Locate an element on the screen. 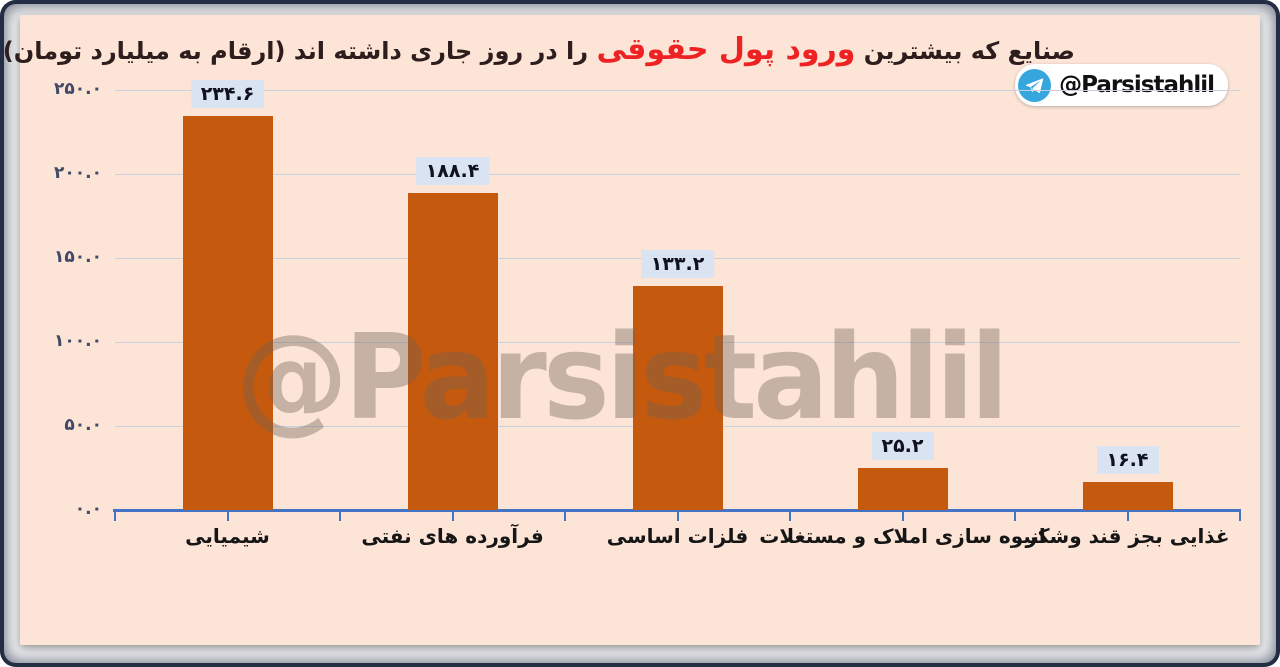 This screenshot has height=667, width=1280. bar-value-label: ۱۶.۴ is located at coordinates (1127, 460).